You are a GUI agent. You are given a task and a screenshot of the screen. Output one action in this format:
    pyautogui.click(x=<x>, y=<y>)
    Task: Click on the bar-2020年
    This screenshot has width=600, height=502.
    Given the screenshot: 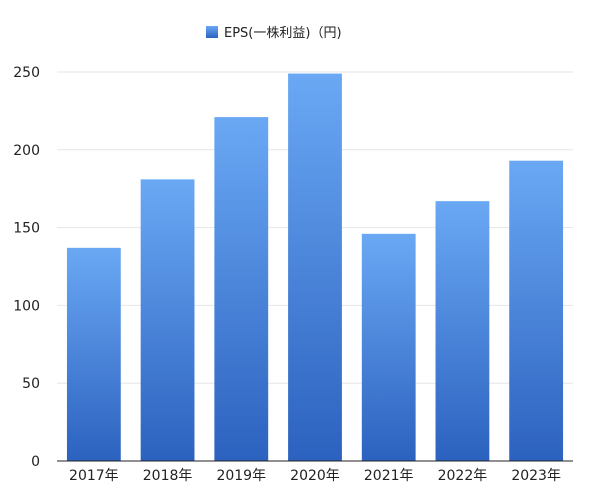 What is the action you would take?
    pyautogui.click(x=315, y=267)
    